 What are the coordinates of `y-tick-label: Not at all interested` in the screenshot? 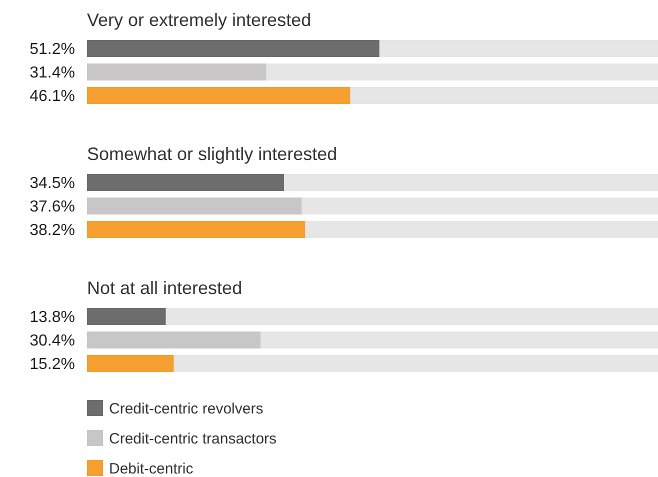 It's located at (164, 288).